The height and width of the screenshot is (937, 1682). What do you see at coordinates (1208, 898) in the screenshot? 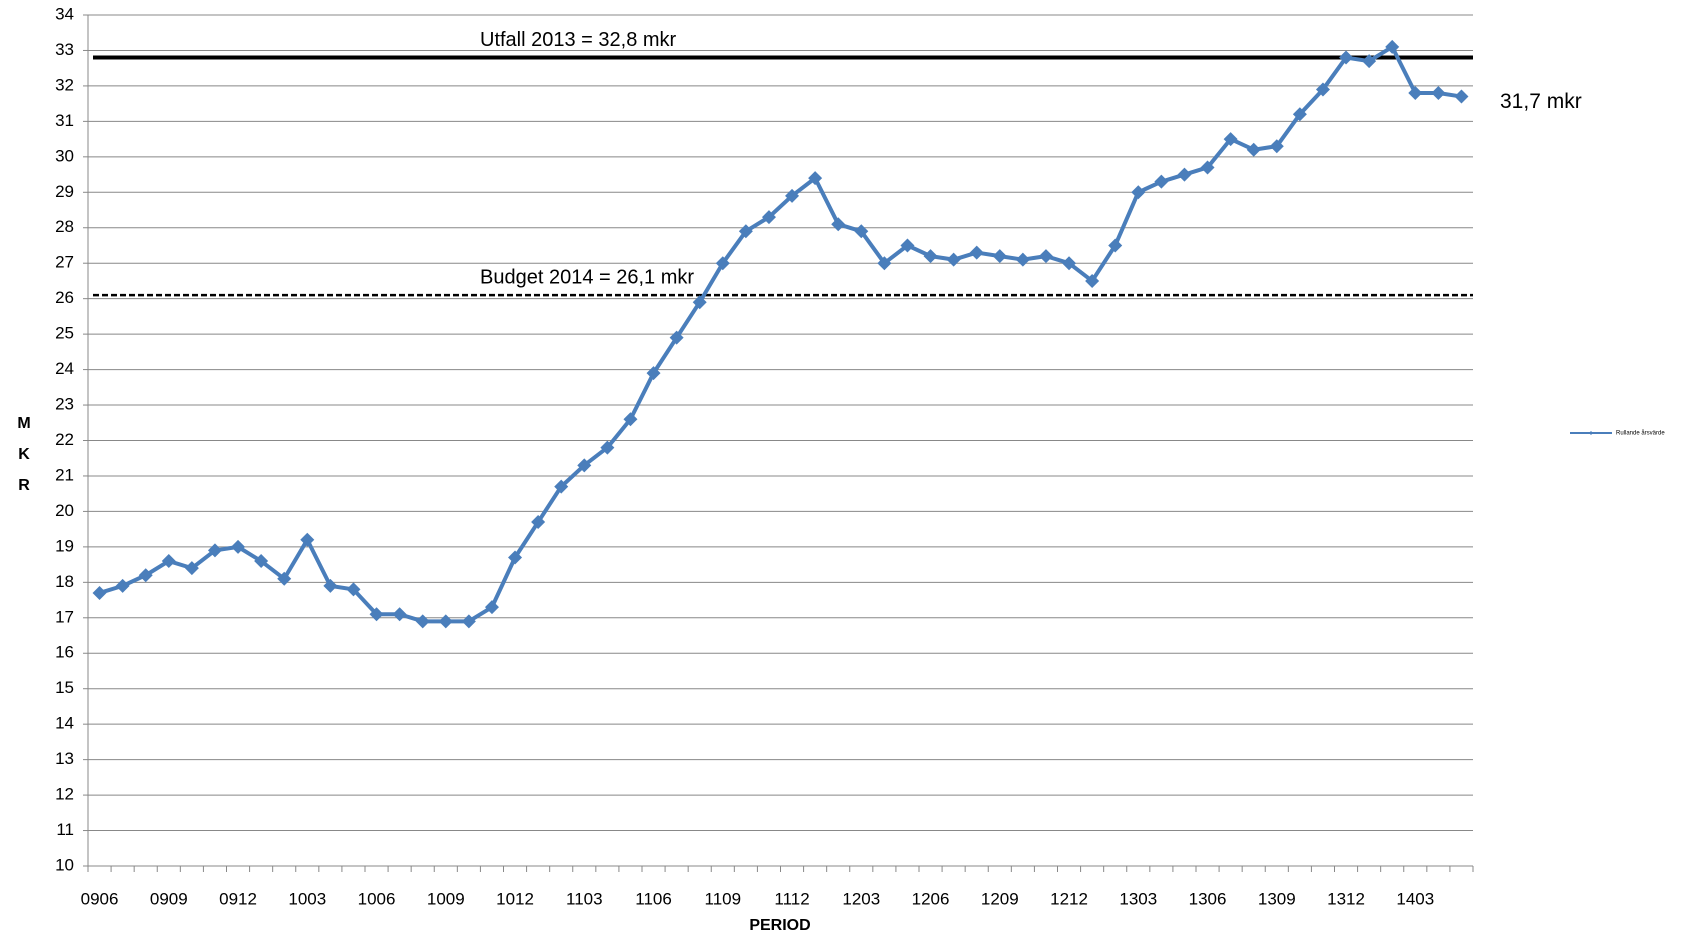
I see `x-tick-label: 1306` at bounding box center [1208, 898].